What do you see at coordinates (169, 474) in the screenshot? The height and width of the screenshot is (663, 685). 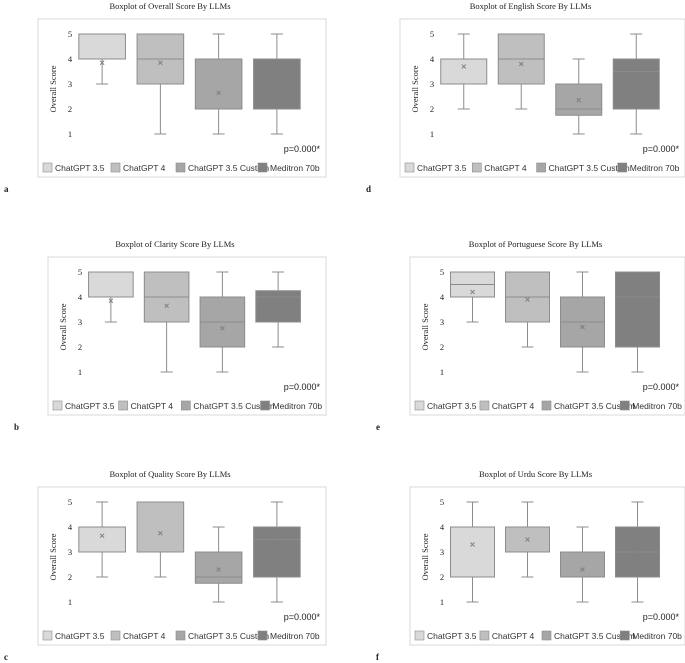 I see `chart-title: Boxplot of Quality Score By LLMs` at bounding box center [169, 474].